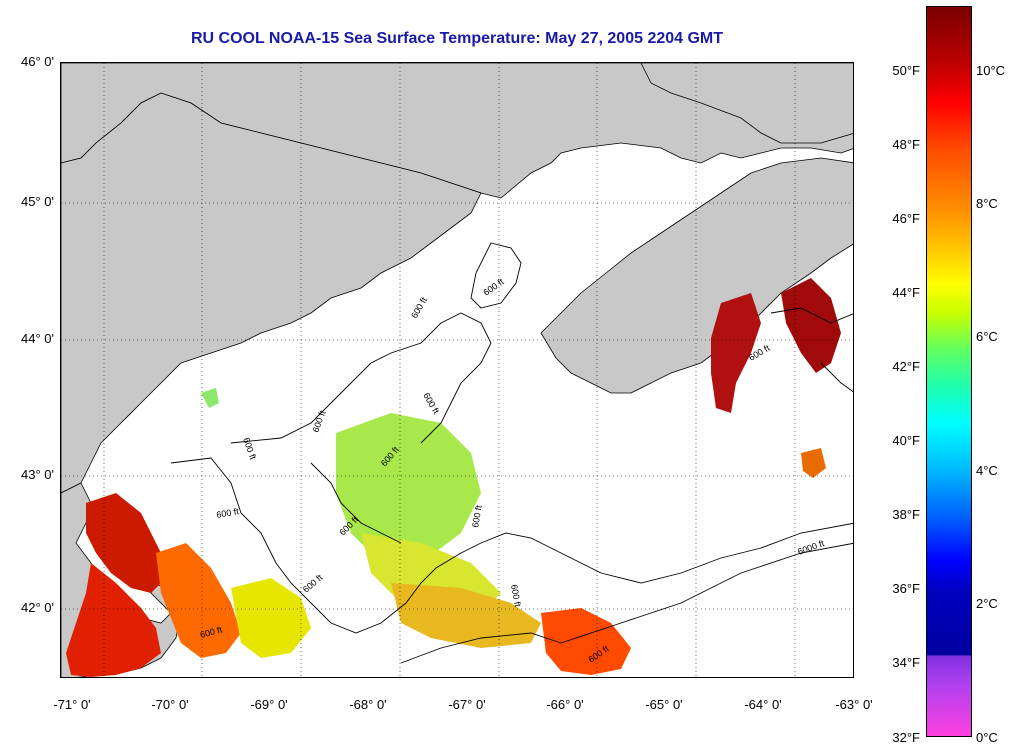 Image resolution: width=1016 pixels, height=754 pixels. What do you see at coordinates (198, 600) in the screenshot?
I see `sst-patch-georges-west` at bounding box center [198, 600].